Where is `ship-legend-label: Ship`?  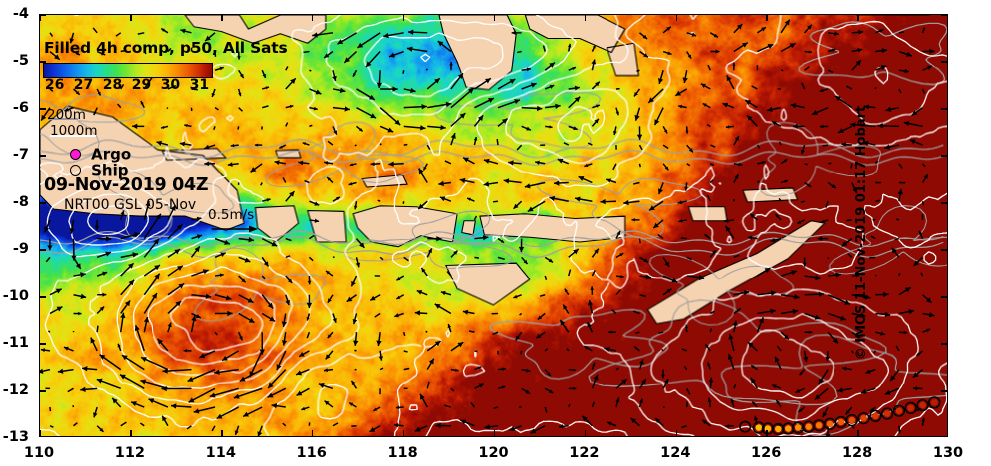
ship-legend-label: Ship is located at coordinates (110, 170).